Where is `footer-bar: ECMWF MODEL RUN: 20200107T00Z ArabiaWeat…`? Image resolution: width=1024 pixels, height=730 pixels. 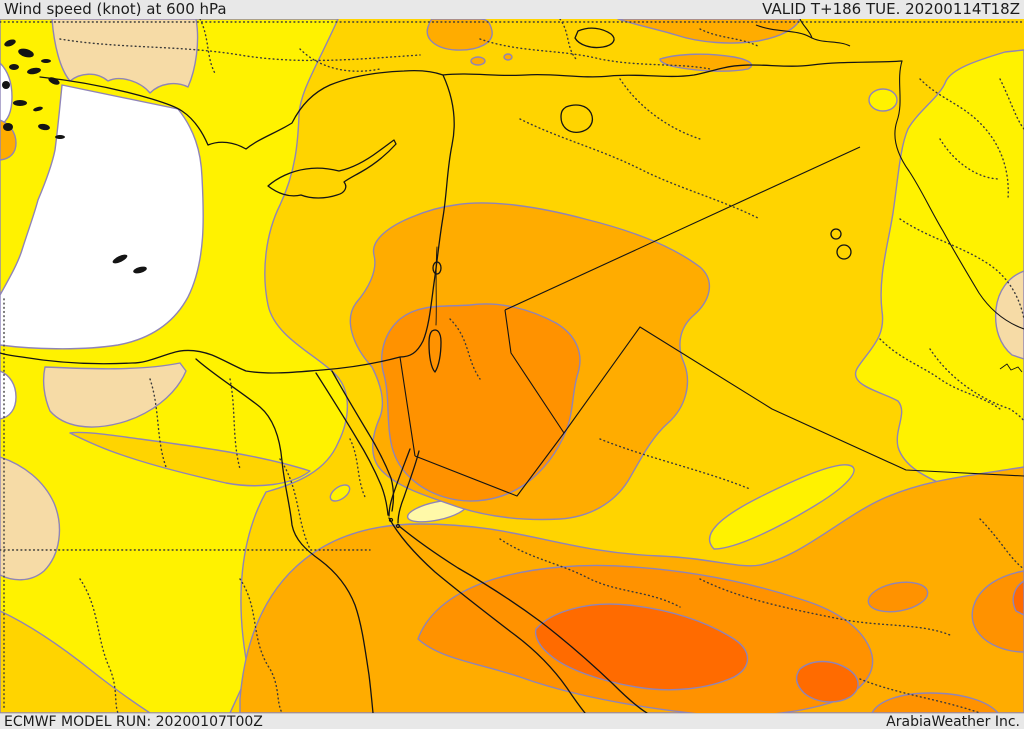 footer-bar: ECMWF MODEL RUN: 20200107T00Z ArabiaWeat… is located at coordinates (512, 721).